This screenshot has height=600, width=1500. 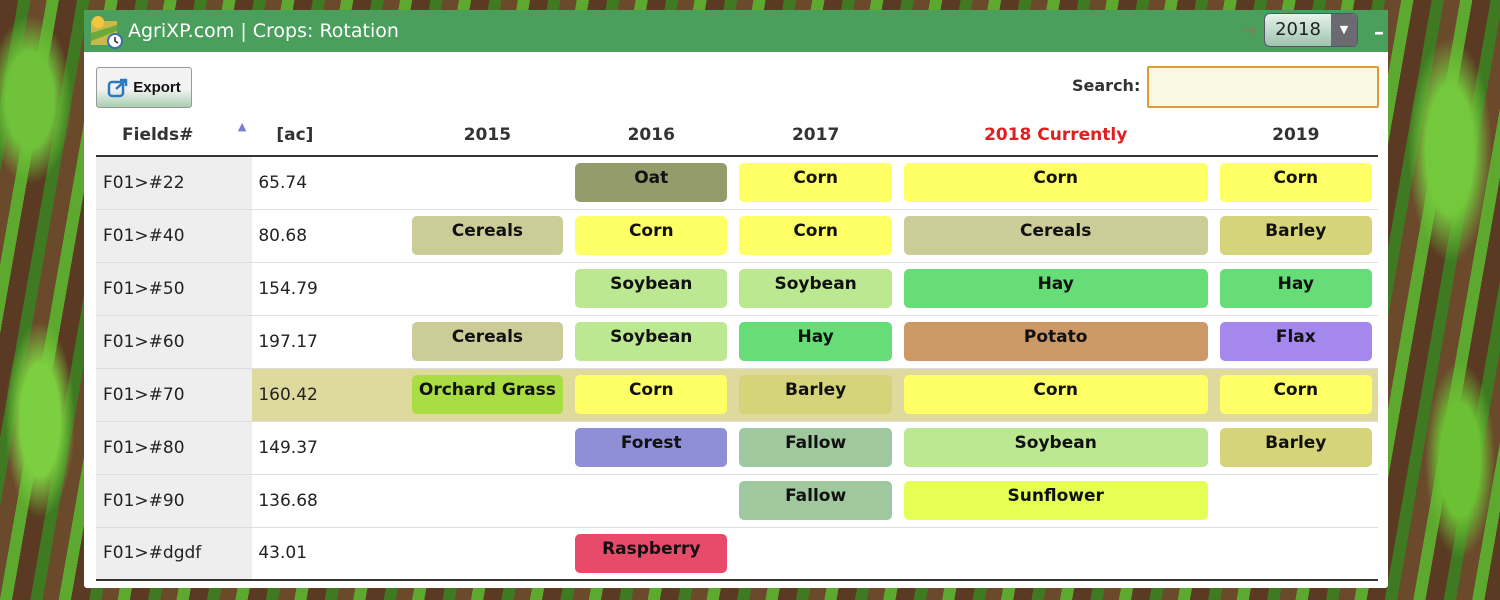 What do you see at coordinates (815, 135) in the screenshot?
I see `column-header-2017: 2017` at bounding box center [815, 135].